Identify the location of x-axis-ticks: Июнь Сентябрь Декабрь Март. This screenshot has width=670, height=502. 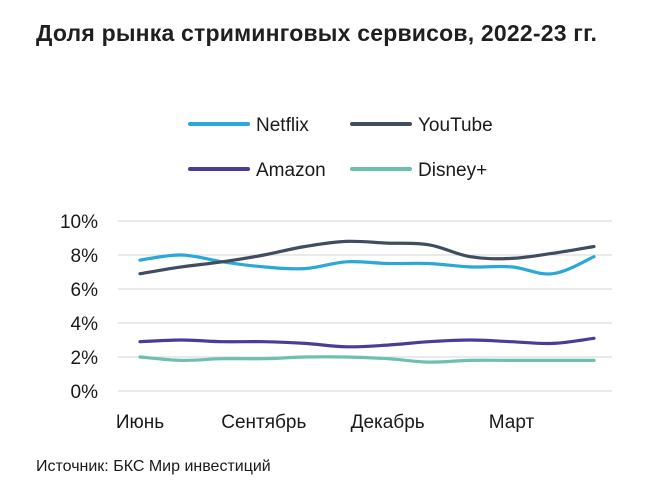
(325, 422).